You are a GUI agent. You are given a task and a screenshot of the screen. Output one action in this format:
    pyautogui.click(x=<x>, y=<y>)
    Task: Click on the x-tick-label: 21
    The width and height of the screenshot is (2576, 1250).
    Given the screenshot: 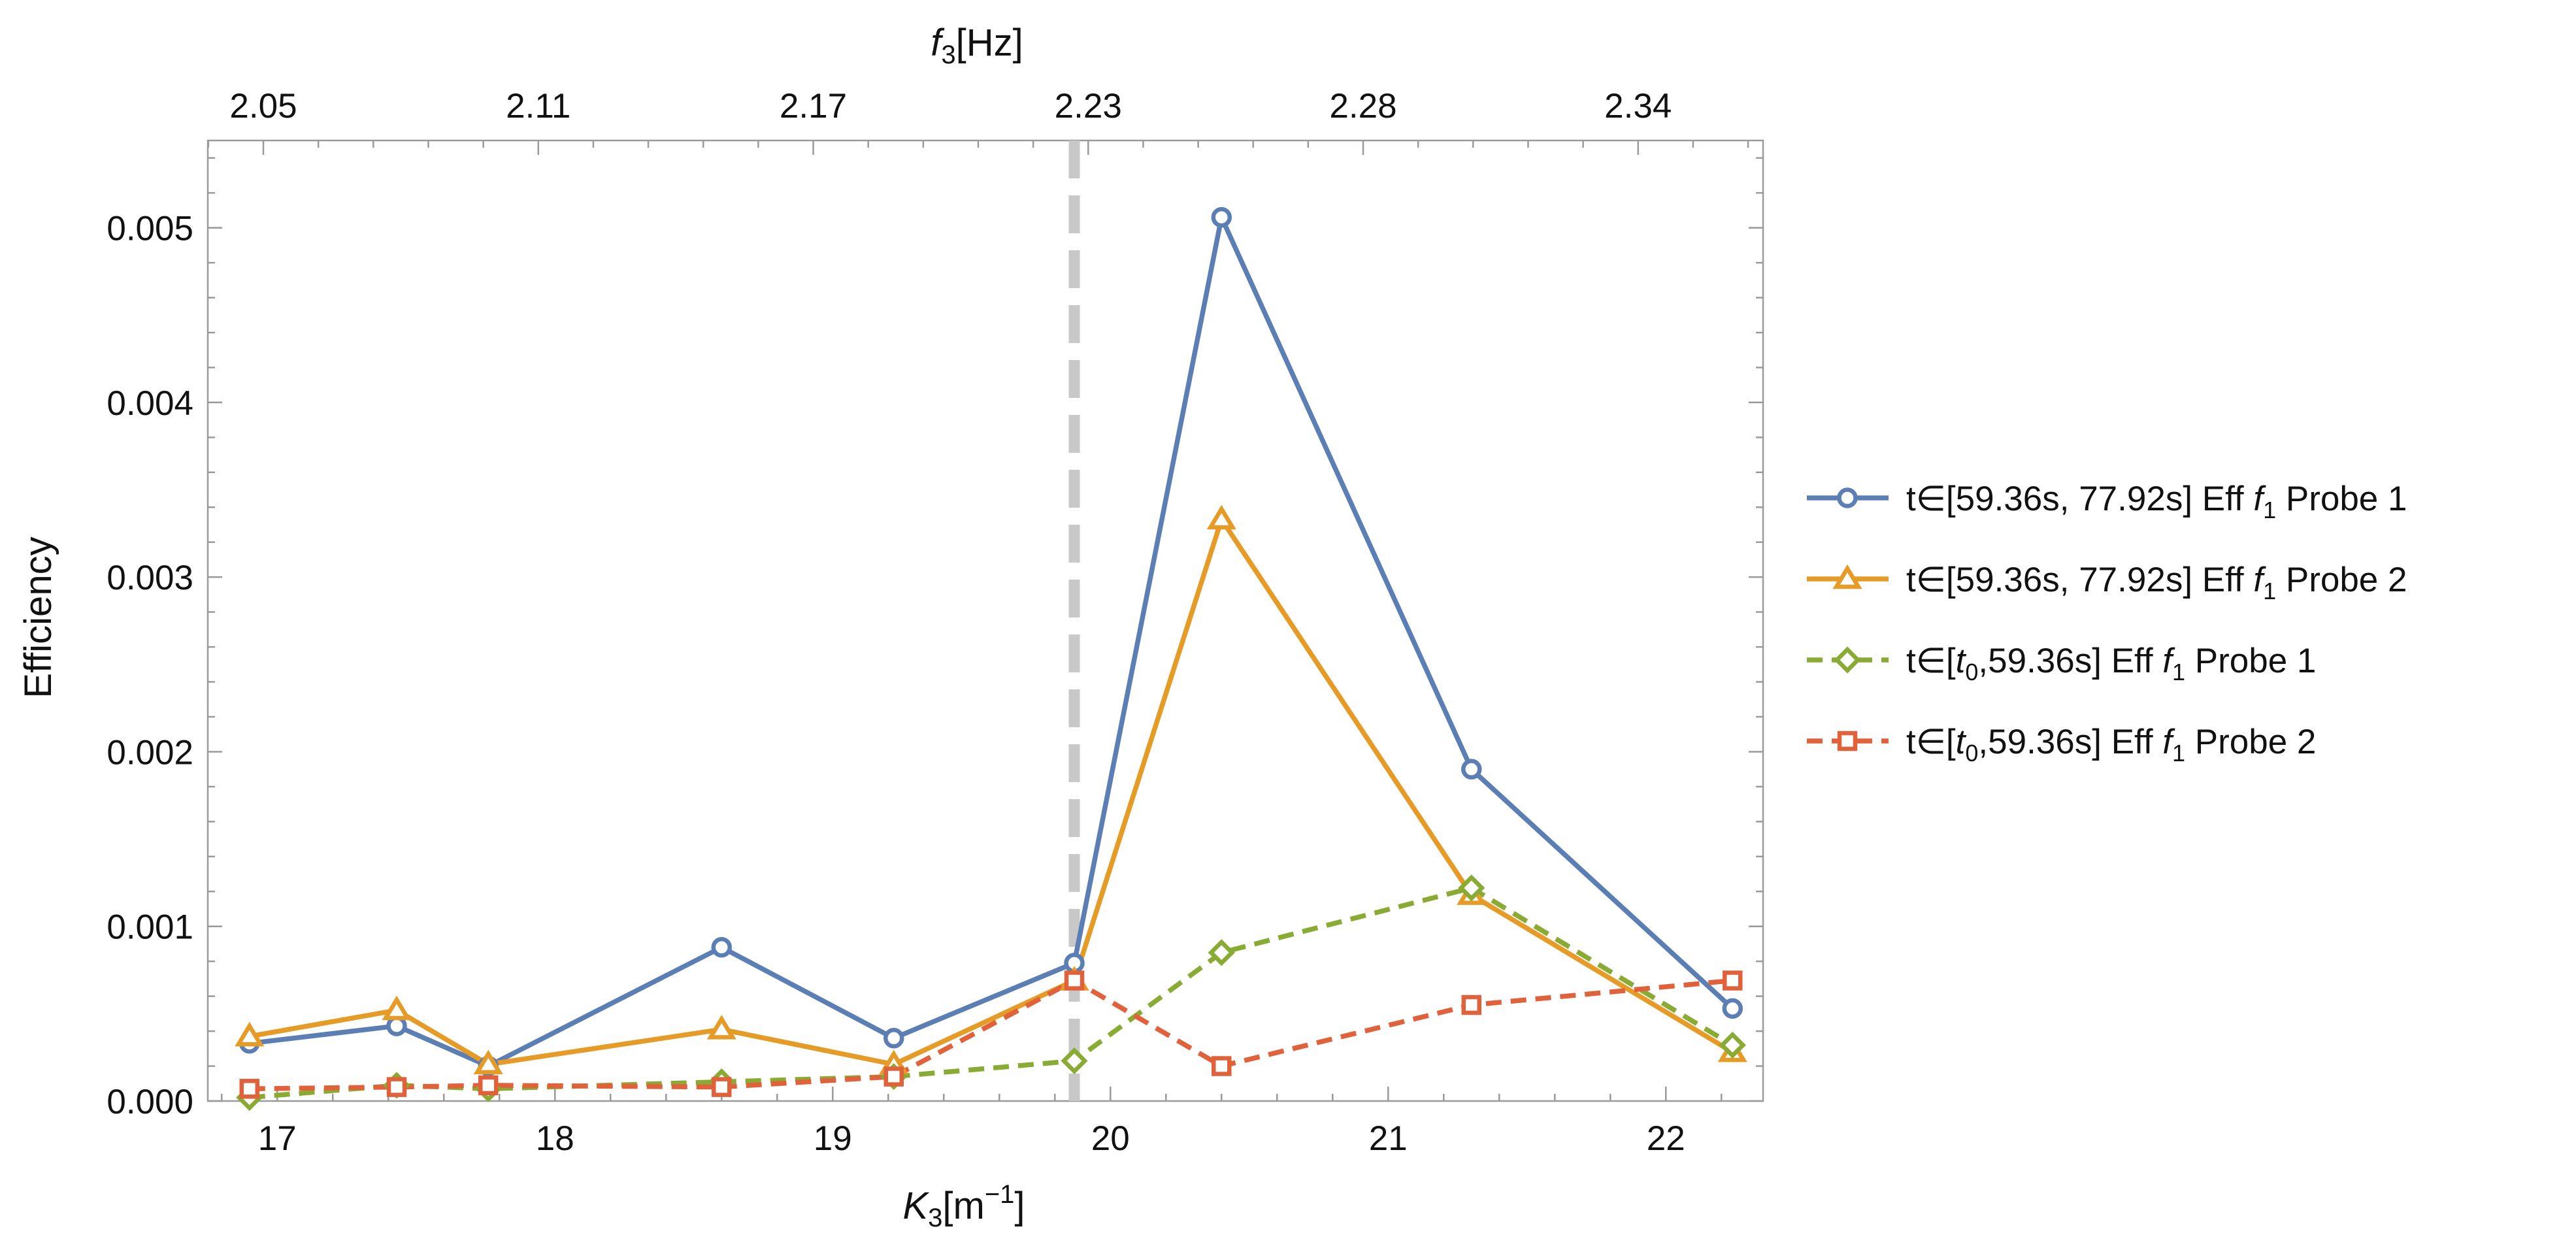 What is the action you would take?
    pyautogui.click(x=1388, y=1138)
    